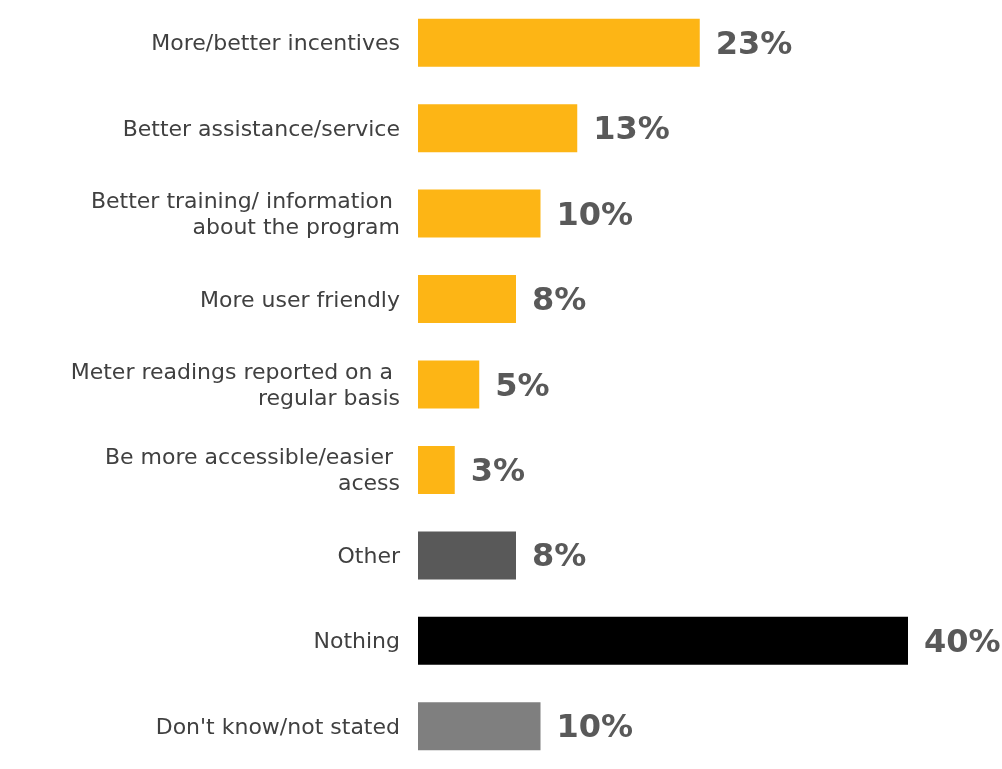  What do you see at coordinates (369, 555) in the screenshot?
I see `y-tick-label: Other` at bounding box center [369, 555].